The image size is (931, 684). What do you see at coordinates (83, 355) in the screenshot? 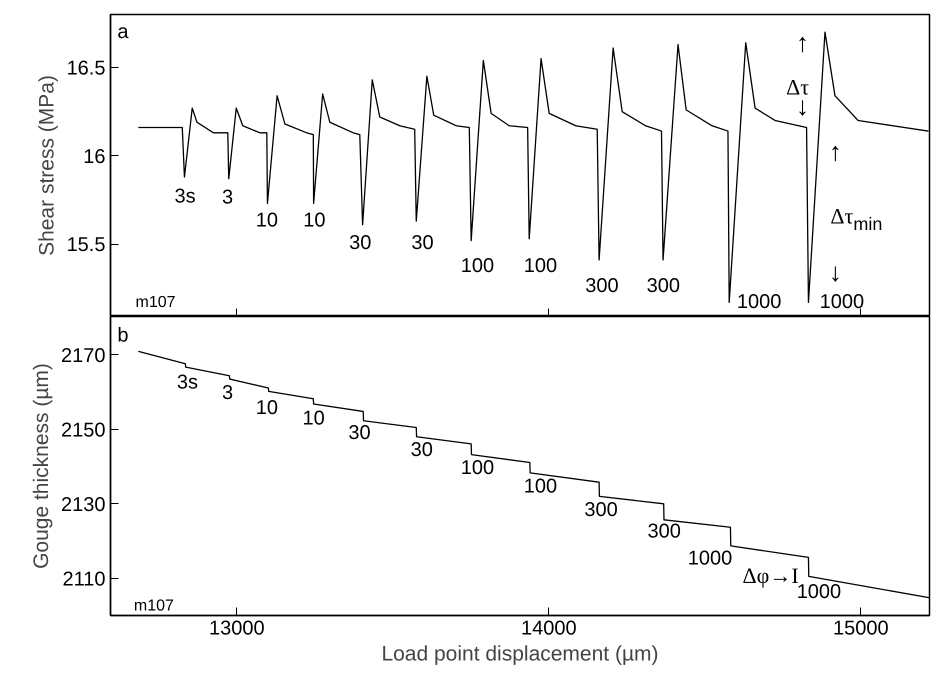
I see `y-tick-label: 2170` at bounding box center [83, 355].